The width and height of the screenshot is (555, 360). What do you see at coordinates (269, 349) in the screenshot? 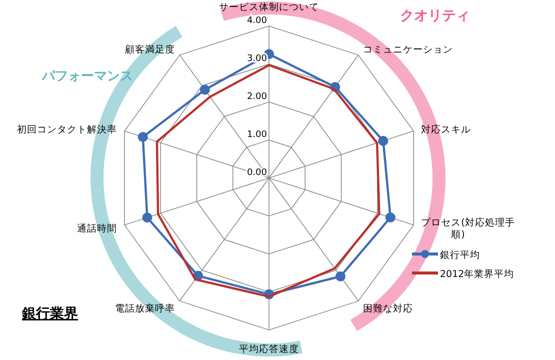
I see `spoke-label: 平均応答速度` at bounding box center [269, 349].